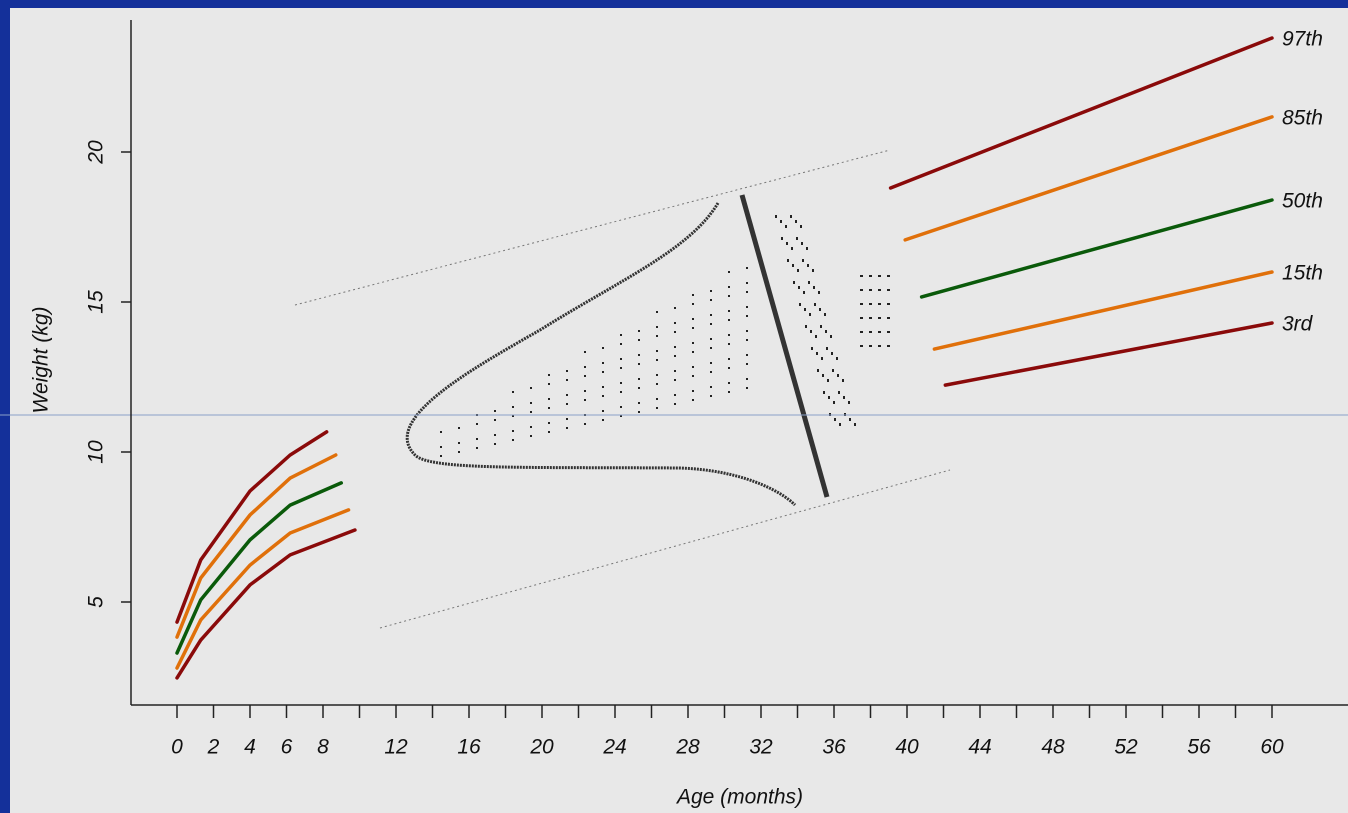 Image resolution: width=1348 pixels, height=813 pixels. What do you see at coordinates (287, 747) in the screenshot?
I see `x-tick-label: 6` at bounding box center [287, 747].